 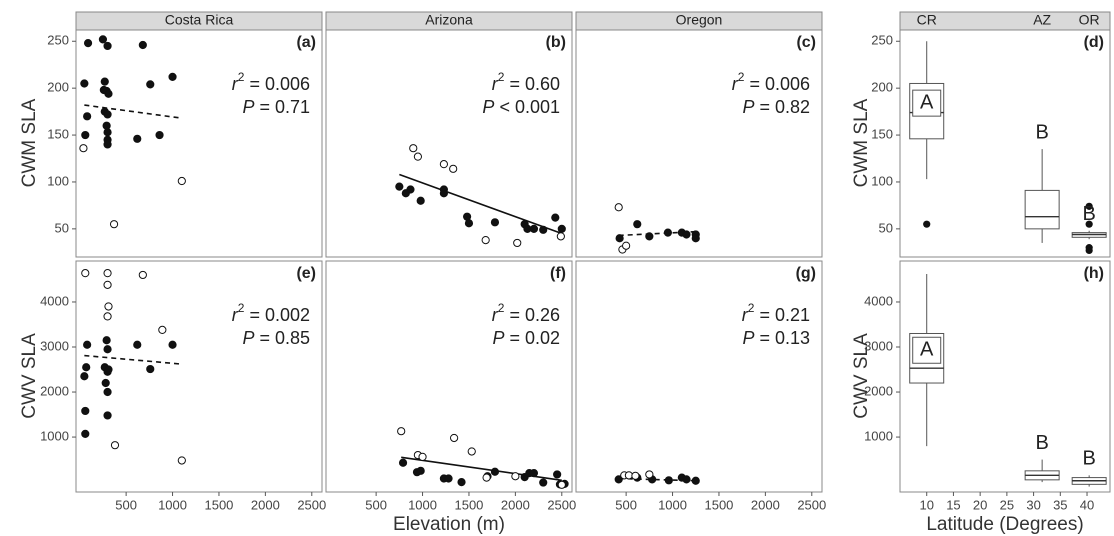 I want to click on stat-part: = 0.85, so click(x=282, y=338).